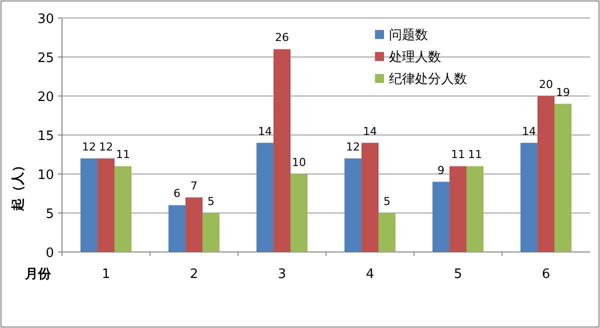 The image size is (600, 328). Describe the element at coordinates (370, 274) in the screenshot. I see `x-tick-label: 4` at that location.